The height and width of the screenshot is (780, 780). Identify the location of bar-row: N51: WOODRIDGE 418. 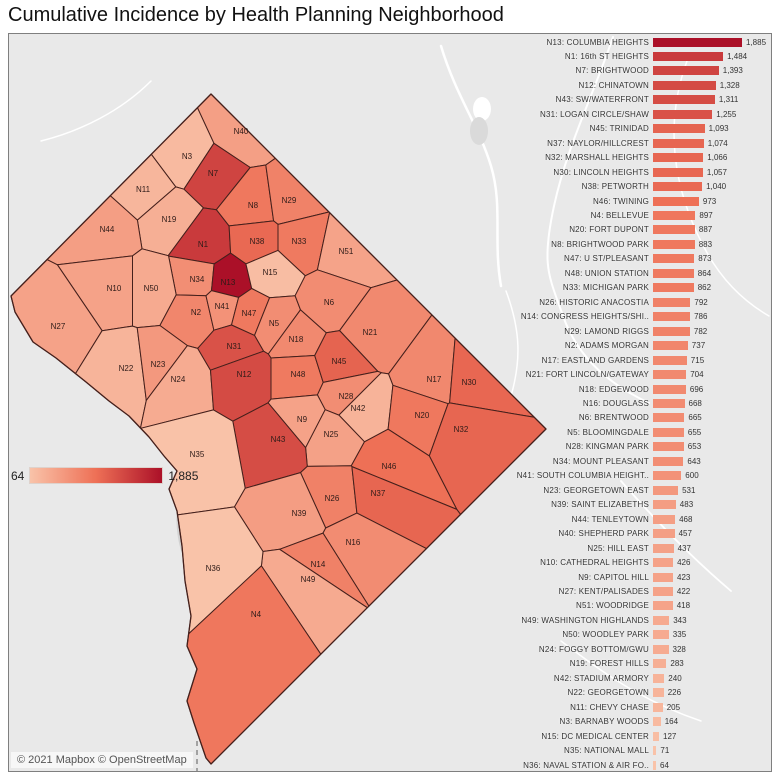
(580, 606).